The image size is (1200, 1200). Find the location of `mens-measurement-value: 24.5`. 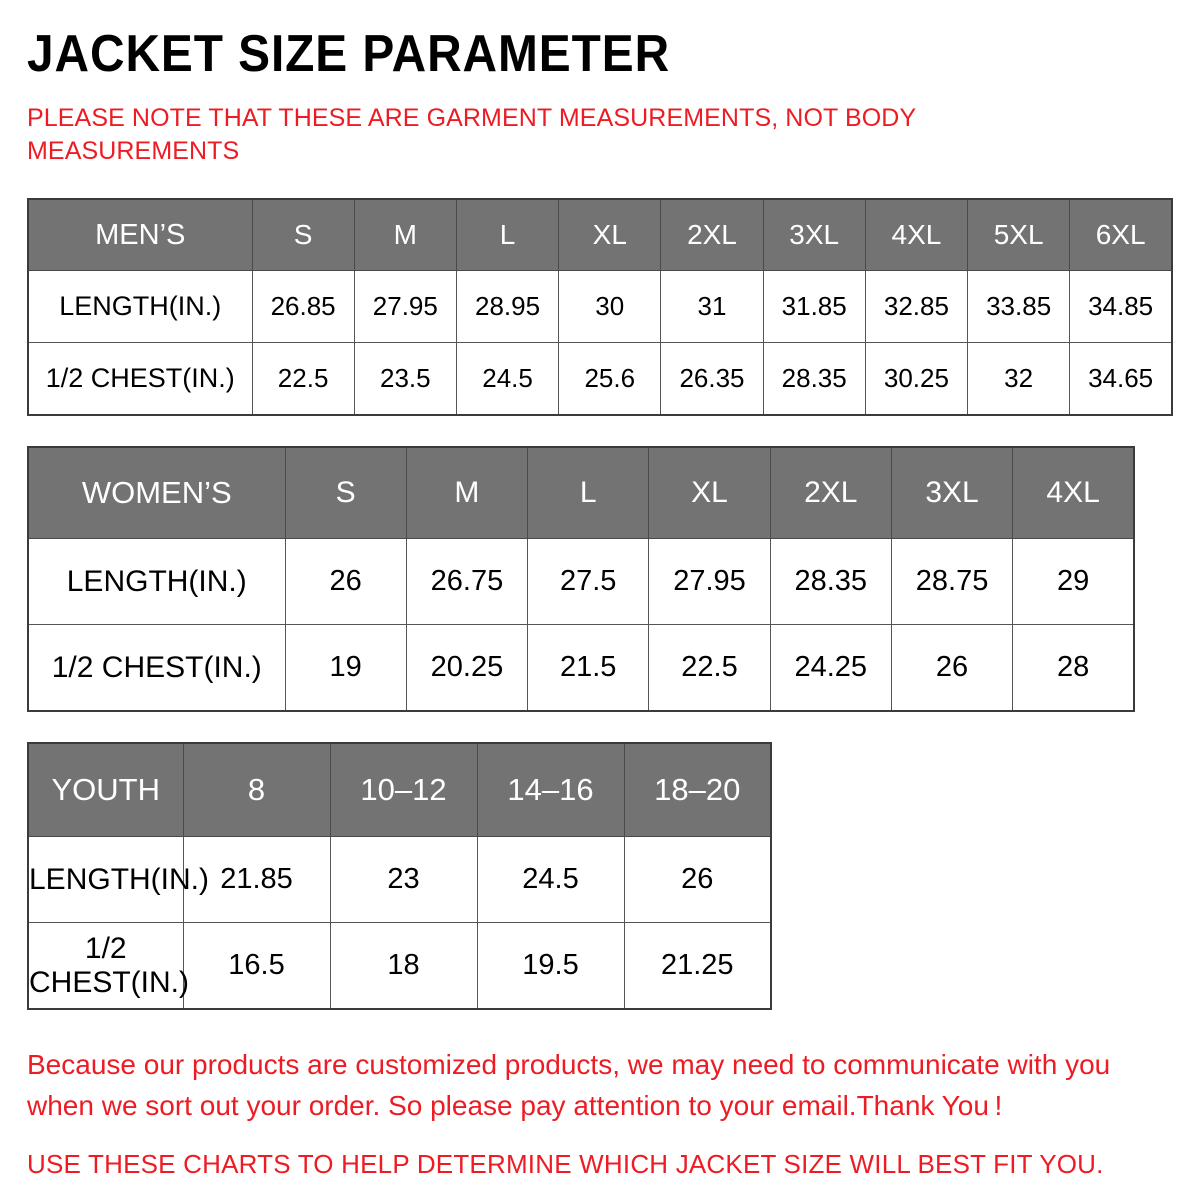

mens-measurement-value: 24.5 is located at coordinates (507, 379).